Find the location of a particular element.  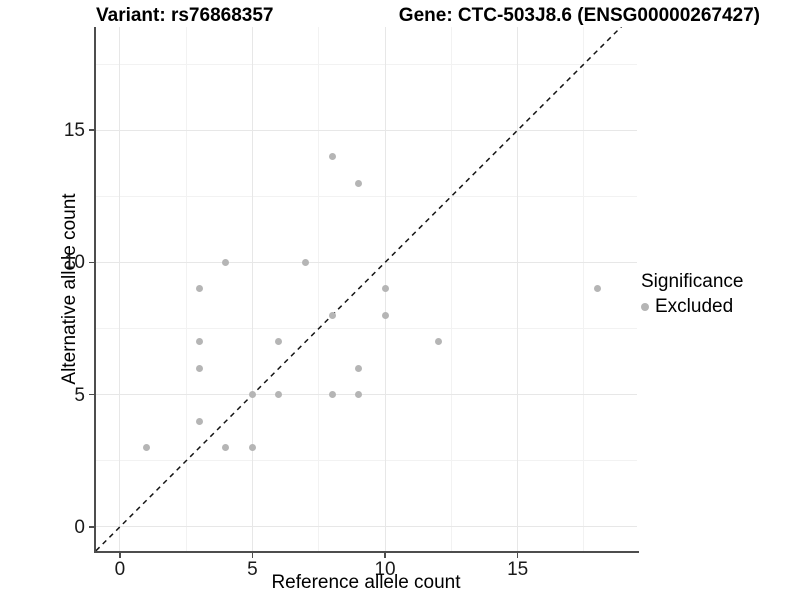

x-axis-title: Reference allele count is located at coordinates (366, 582).